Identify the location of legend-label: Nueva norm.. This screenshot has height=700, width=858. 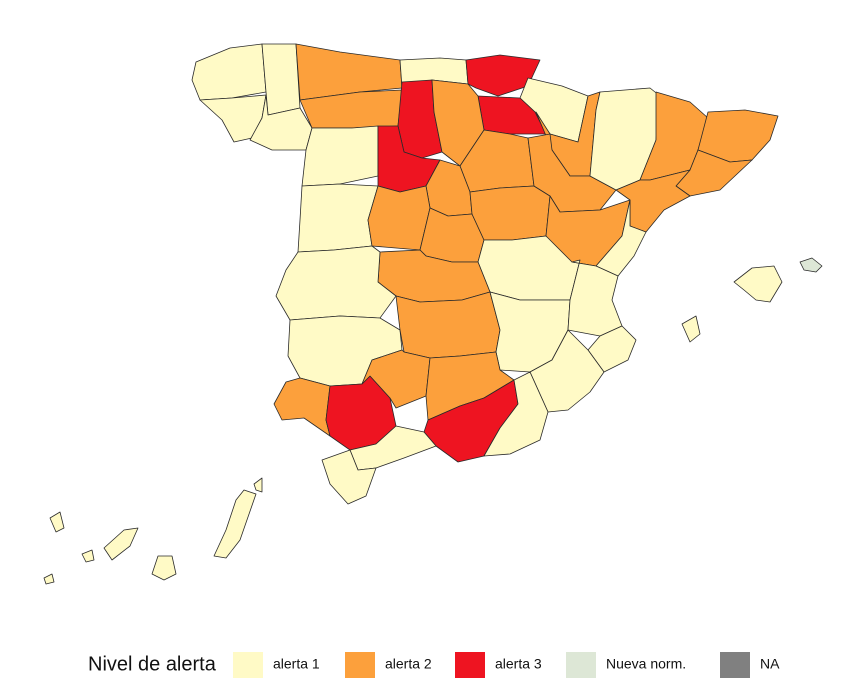
(646, 664).